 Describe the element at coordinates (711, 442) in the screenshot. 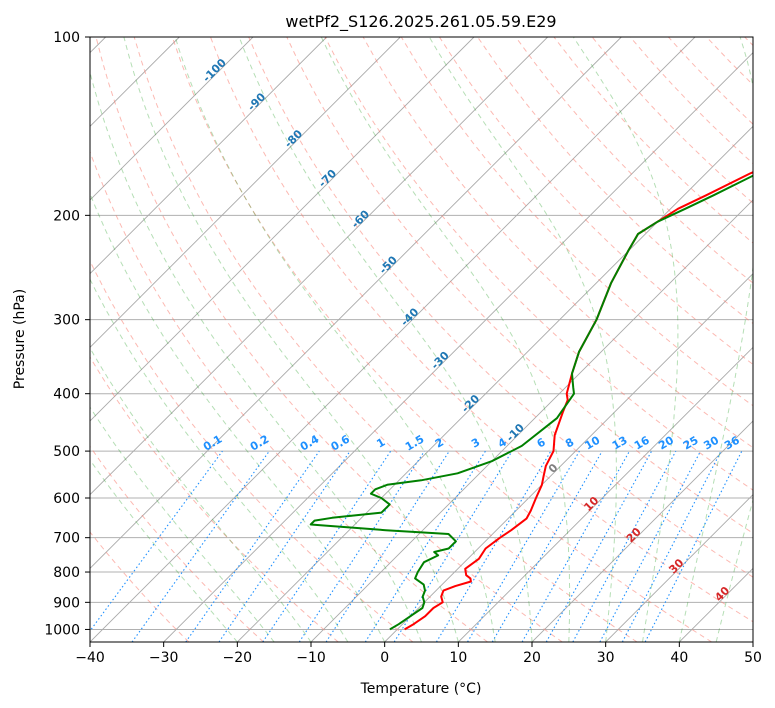

I see `mixing-ratio-label: 30` at that location.